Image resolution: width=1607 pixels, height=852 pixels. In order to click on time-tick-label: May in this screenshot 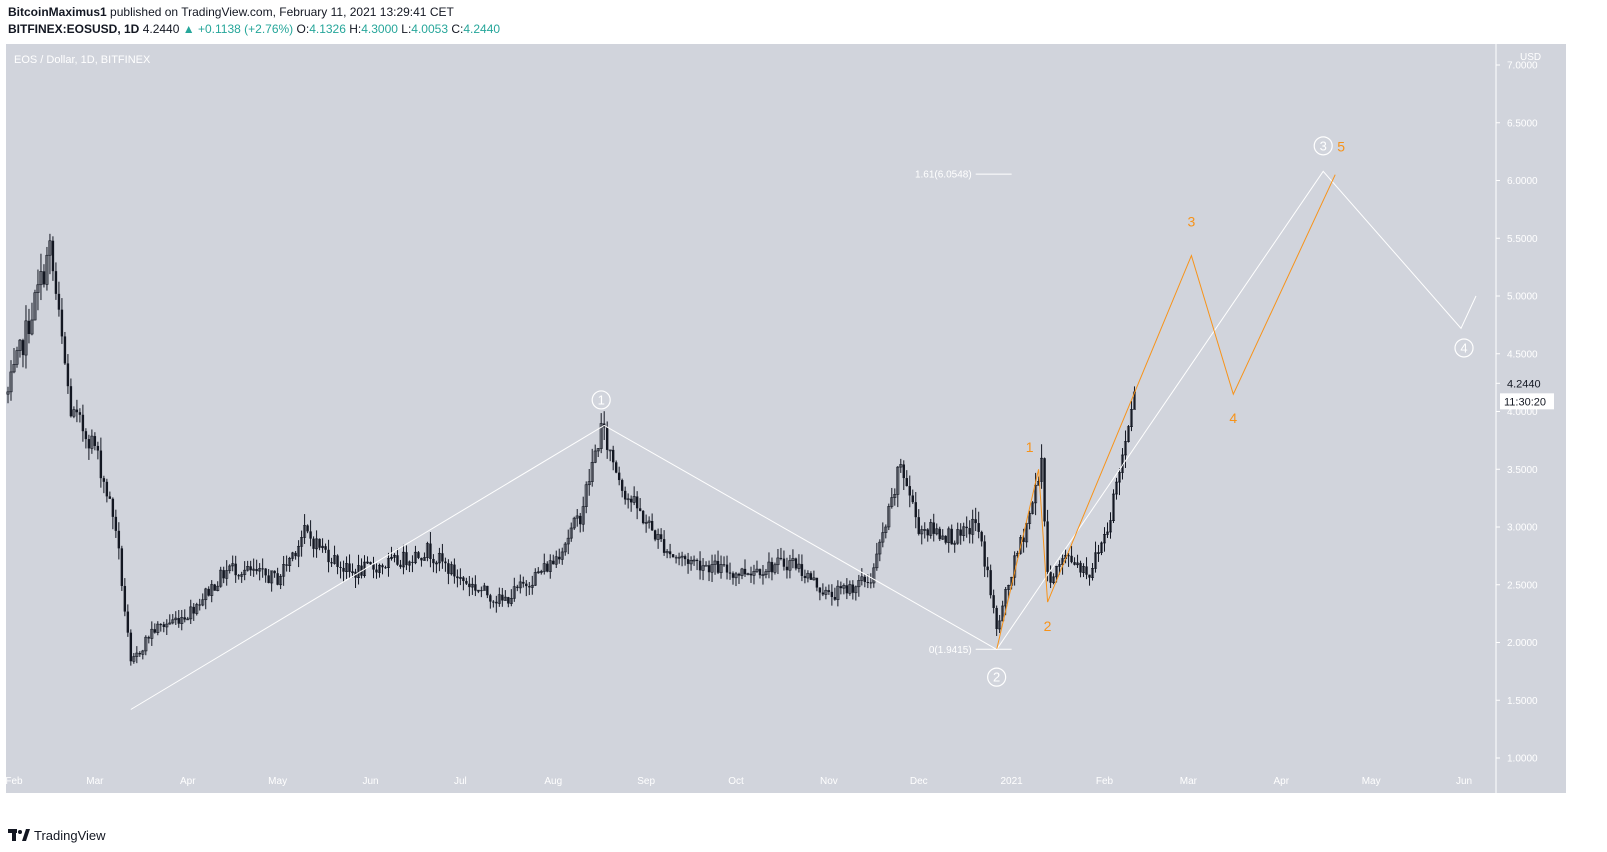, I will do `click(277, 781)`.